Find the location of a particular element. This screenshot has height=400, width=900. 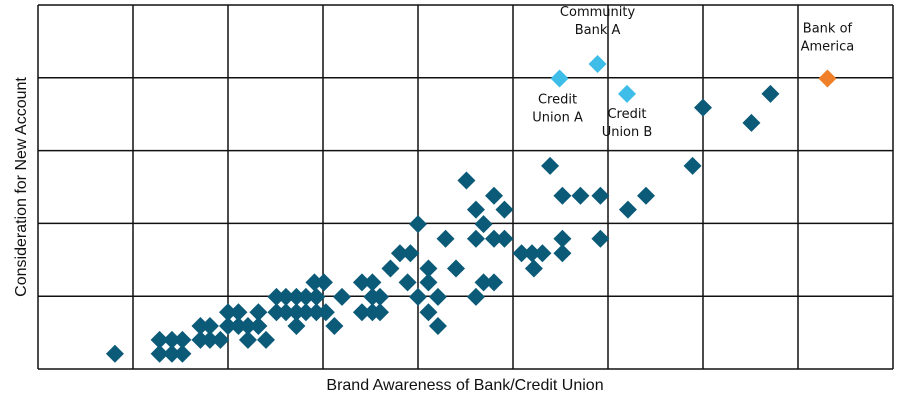

x-axis-label: Brand Awareness of Bank/Credit Union is located at coordinates (464, 385).